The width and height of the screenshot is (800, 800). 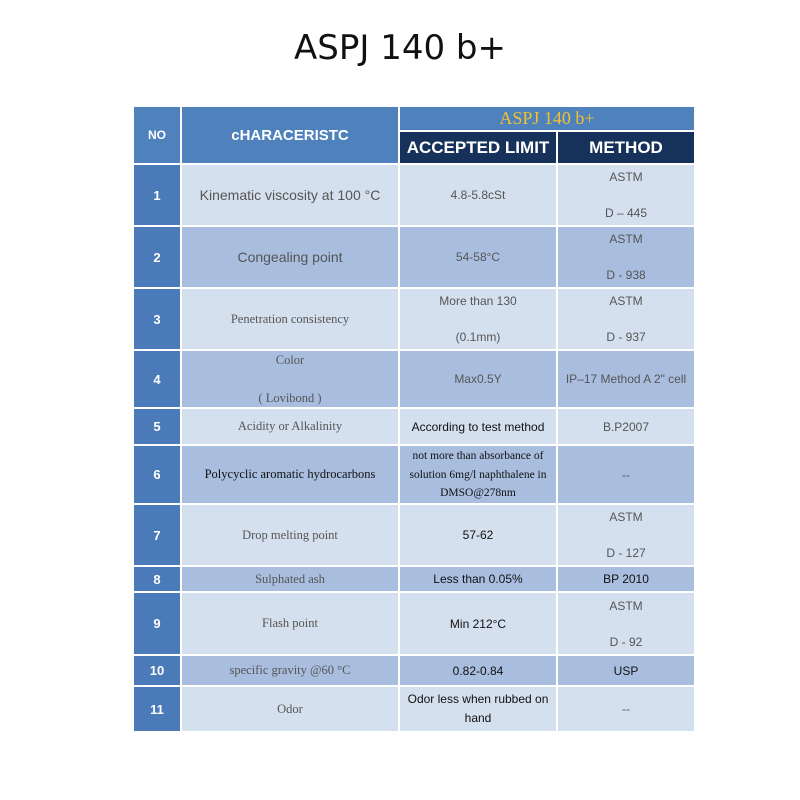 What do you see at coordinates (157, 475) in the screenshot?
I see `row-no: 6` at bounding box center [157, 475].